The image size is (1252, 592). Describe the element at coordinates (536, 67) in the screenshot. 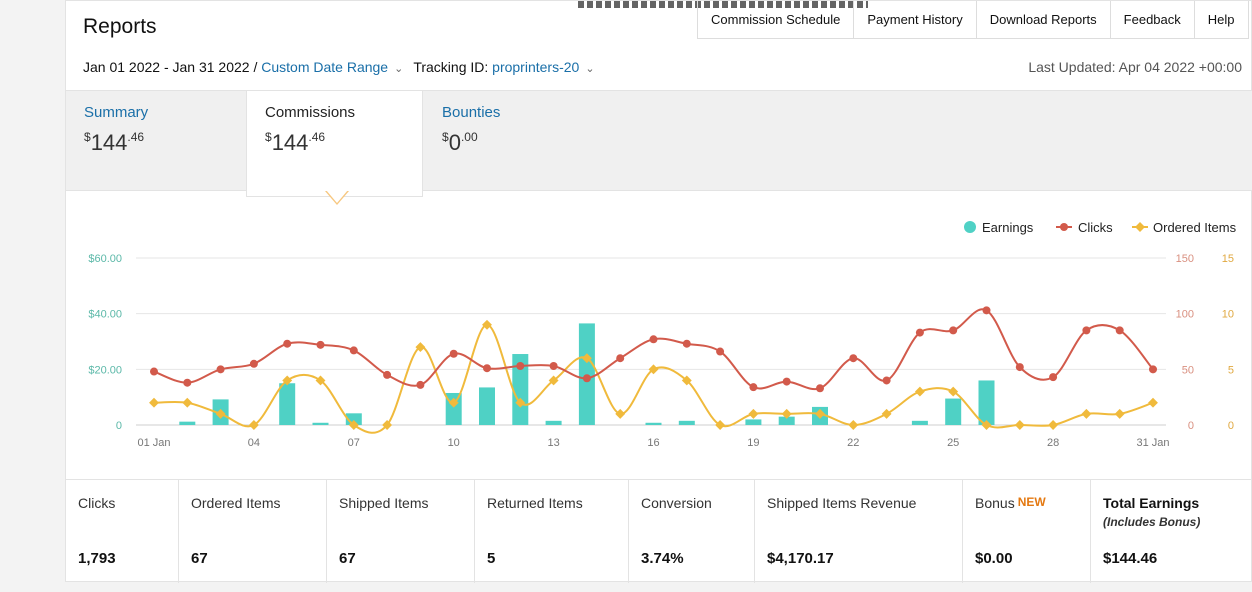

I see `tracking-id-dropdown: proprinters-20` at that location.